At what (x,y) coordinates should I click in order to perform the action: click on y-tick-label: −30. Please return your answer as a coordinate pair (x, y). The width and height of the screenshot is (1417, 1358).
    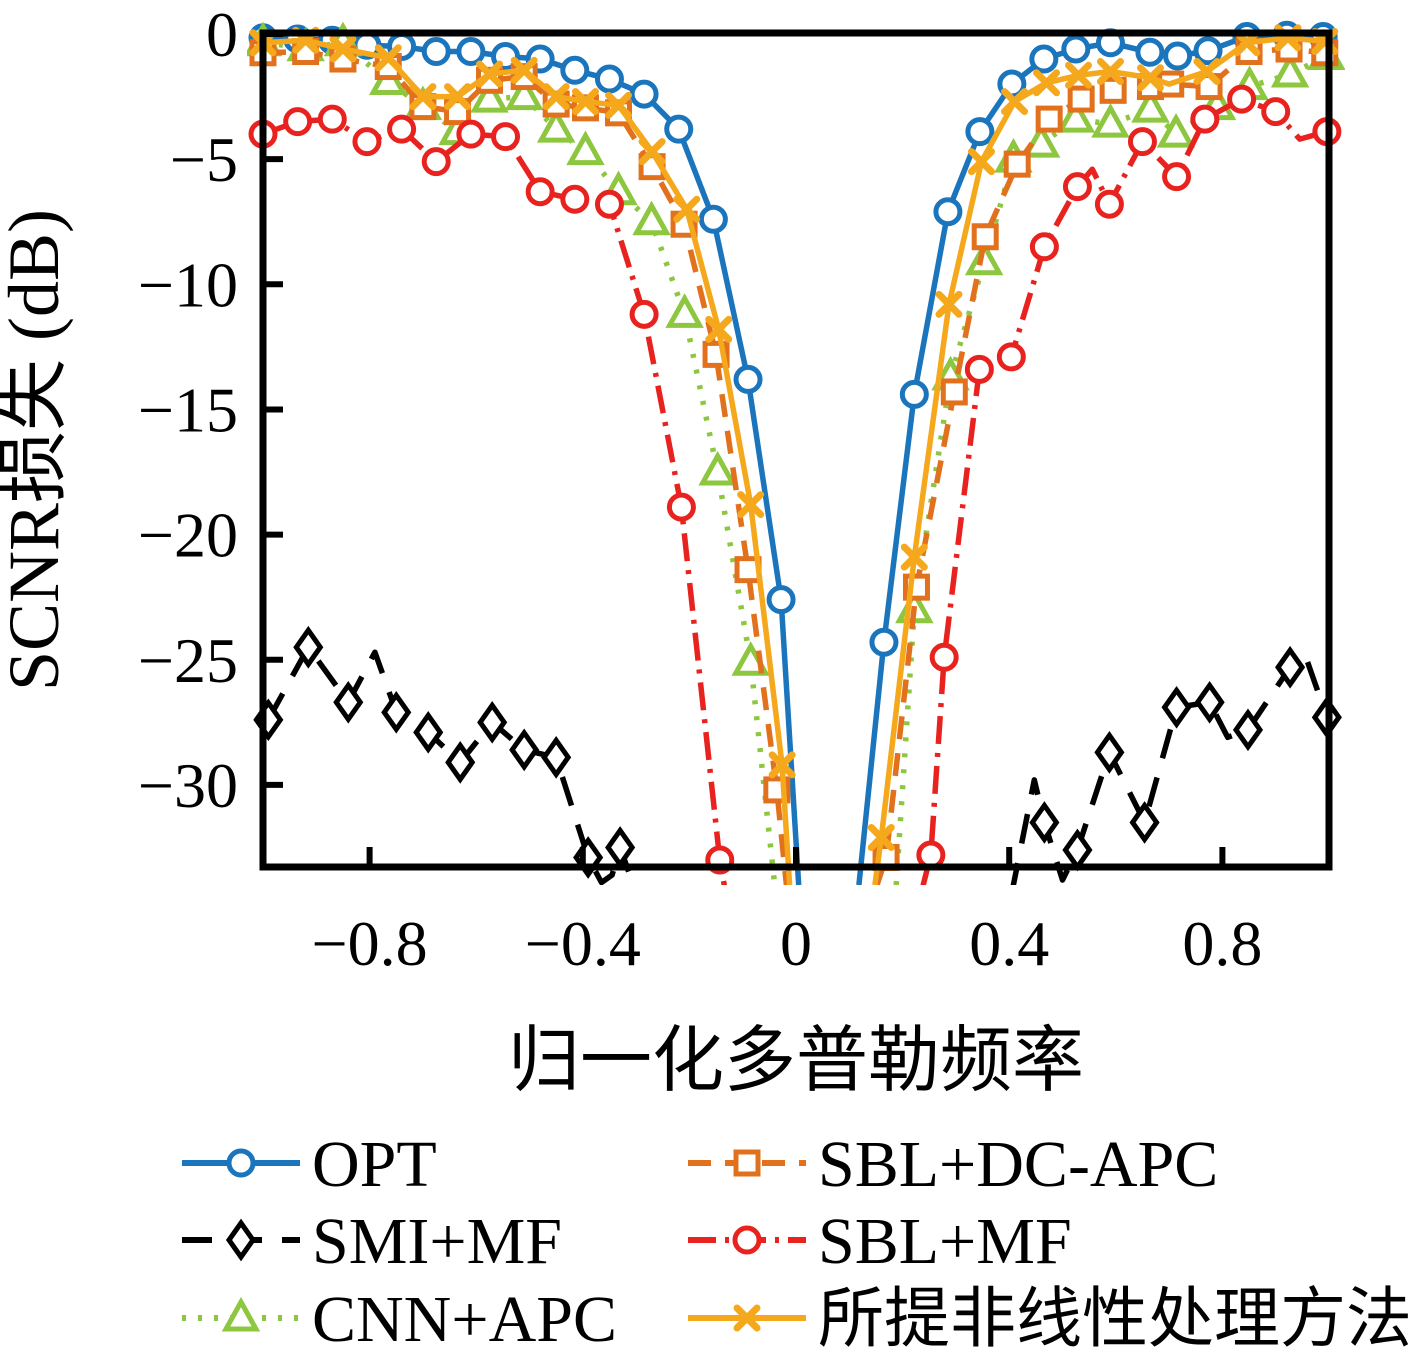
    Looking at the image, I should click on (188, 785).